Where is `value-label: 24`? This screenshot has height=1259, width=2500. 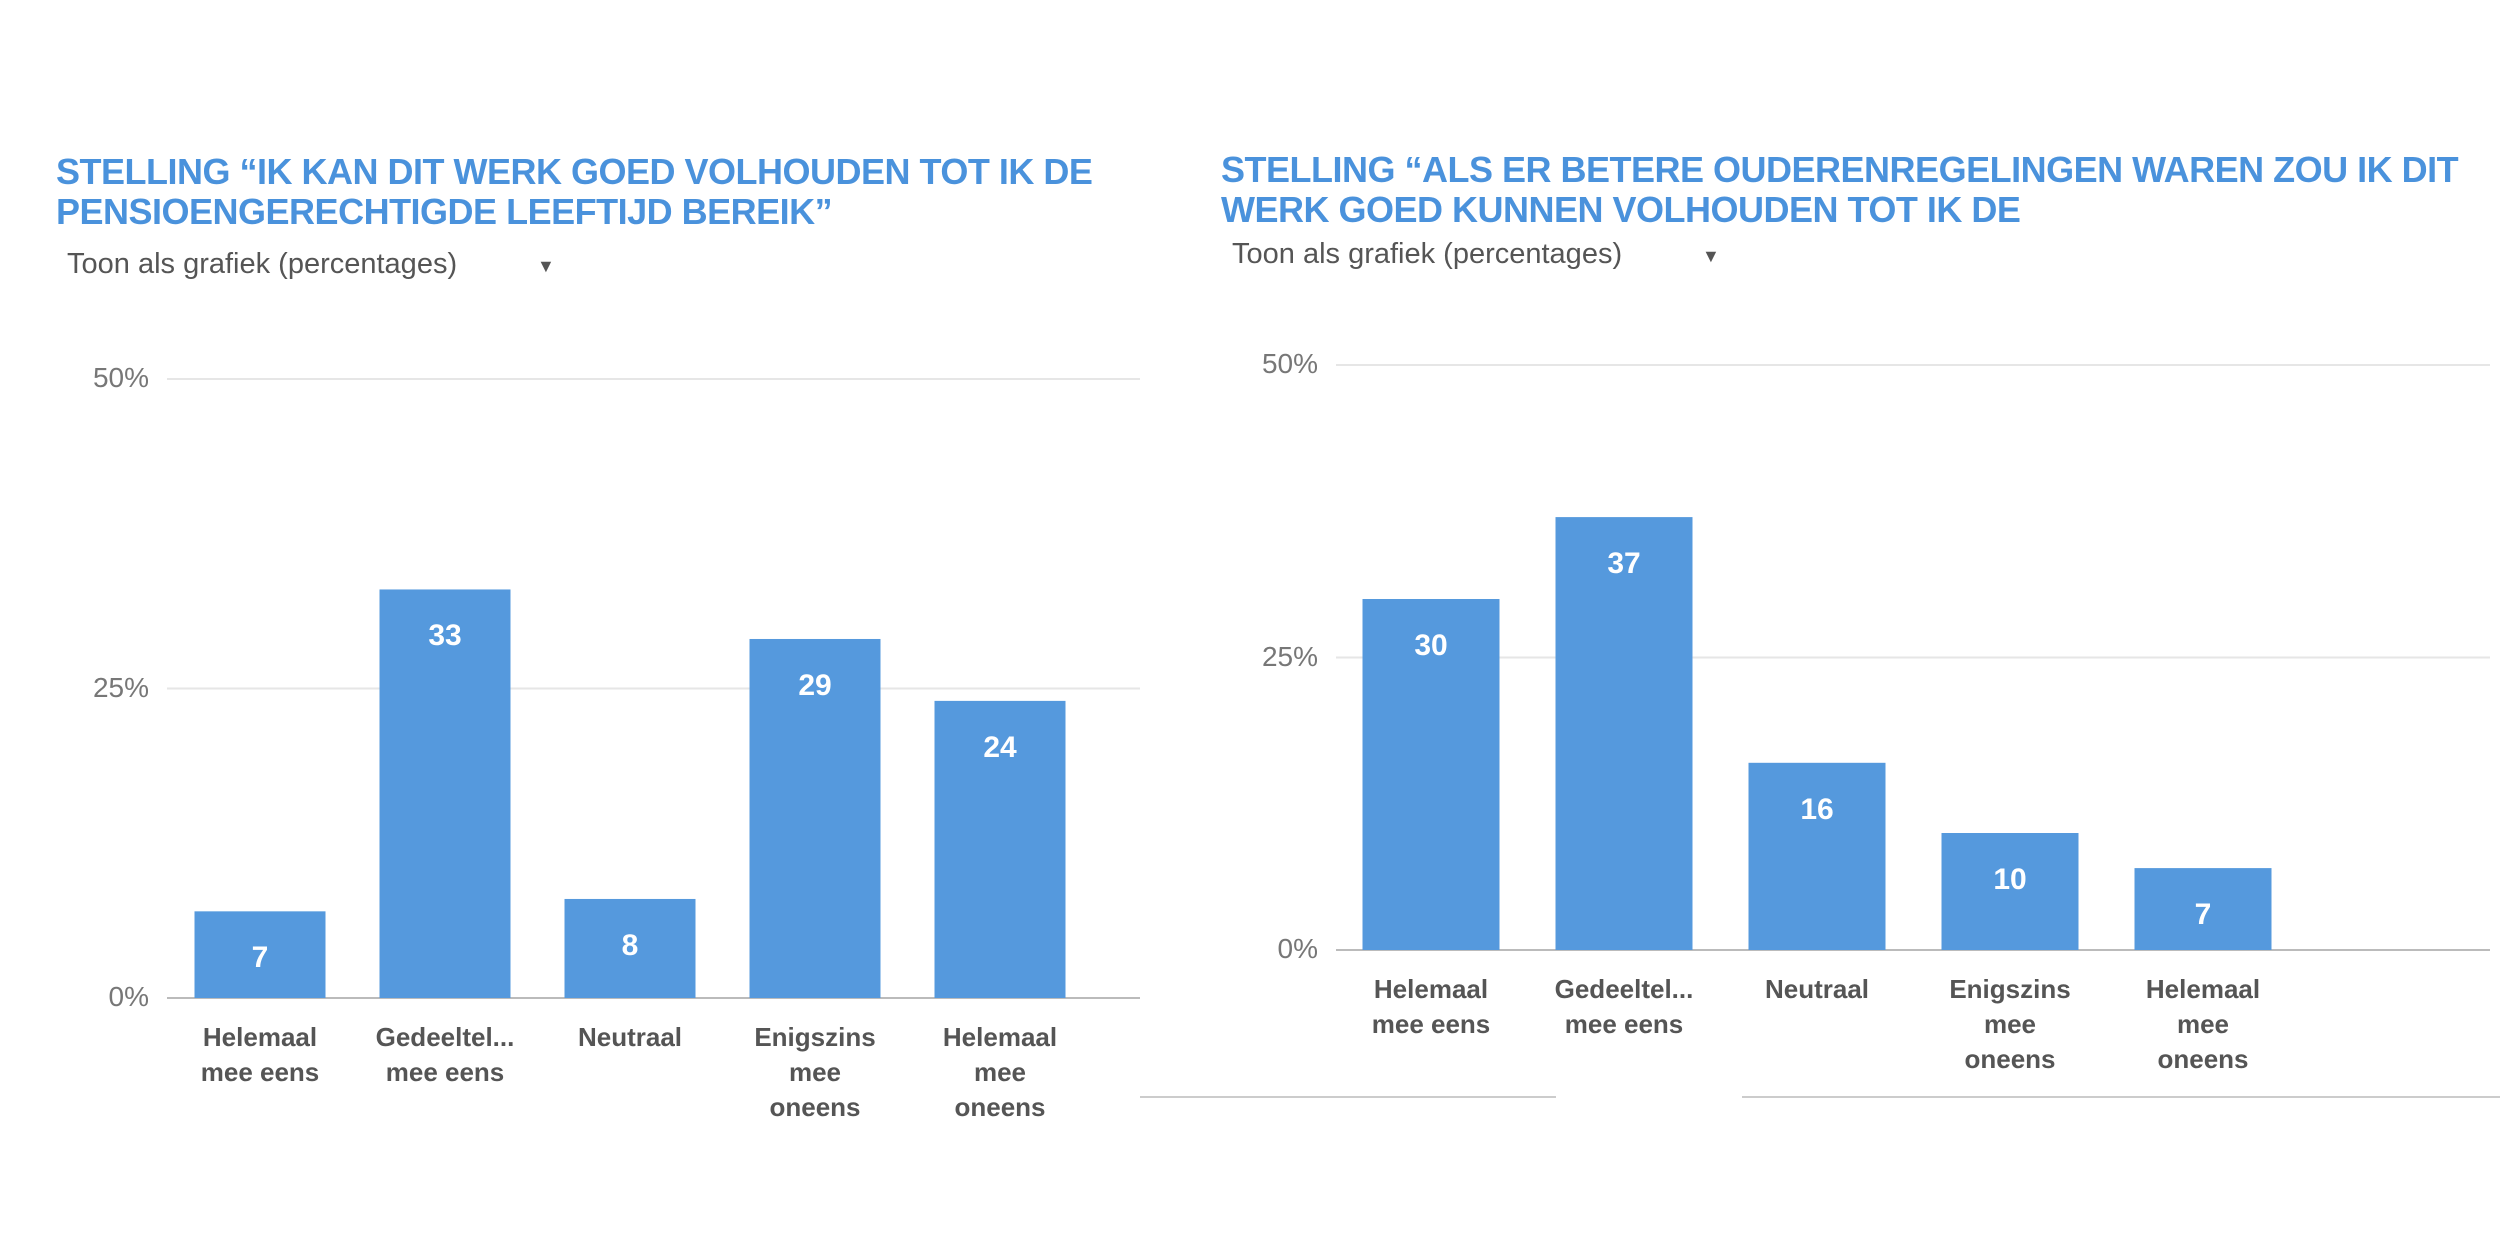 value-label: 24 is located at coordinates (1000, 747).